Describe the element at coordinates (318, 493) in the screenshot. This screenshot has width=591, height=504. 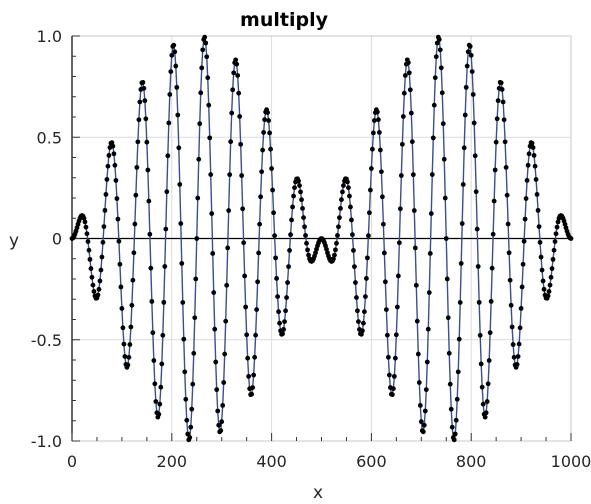
I see `x-axis-title: x` at that location.